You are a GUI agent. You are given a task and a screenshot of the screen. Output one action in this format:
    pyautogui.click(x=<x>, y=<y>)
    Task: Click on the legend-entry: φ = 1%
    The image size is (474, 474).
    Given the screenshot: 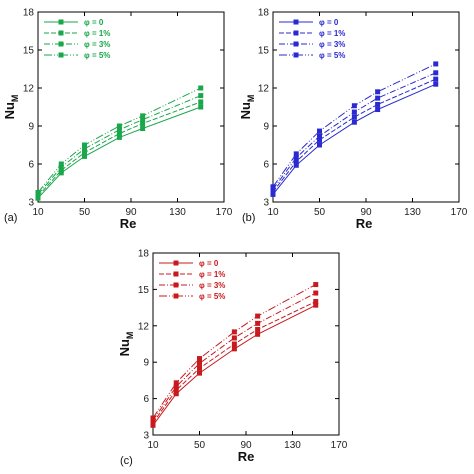 What is the action you would take?
    pyautogui.click(x=97, y=33)
    